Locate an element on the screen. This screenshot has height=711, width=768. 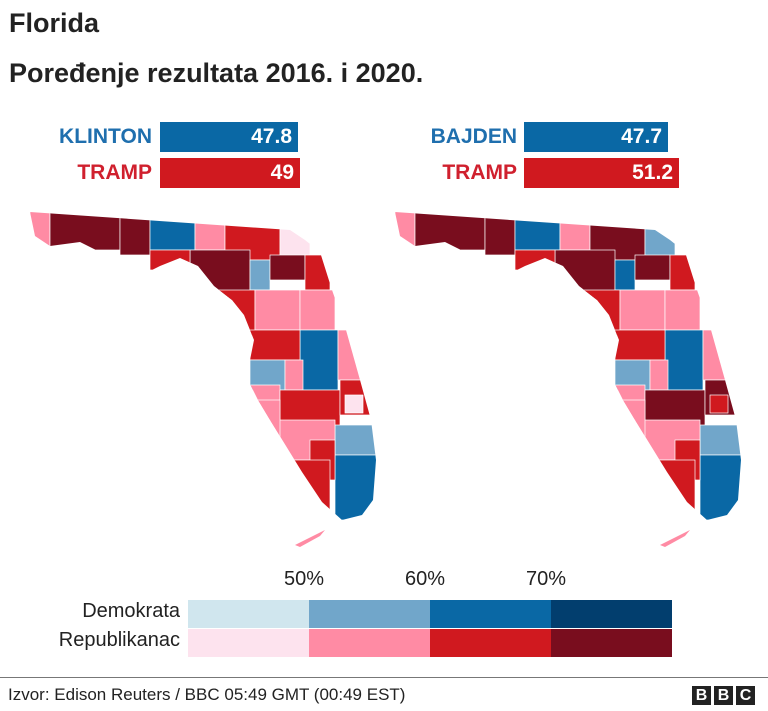
rep-2020-bar: 51.2 is located at coordinates (601, 173).